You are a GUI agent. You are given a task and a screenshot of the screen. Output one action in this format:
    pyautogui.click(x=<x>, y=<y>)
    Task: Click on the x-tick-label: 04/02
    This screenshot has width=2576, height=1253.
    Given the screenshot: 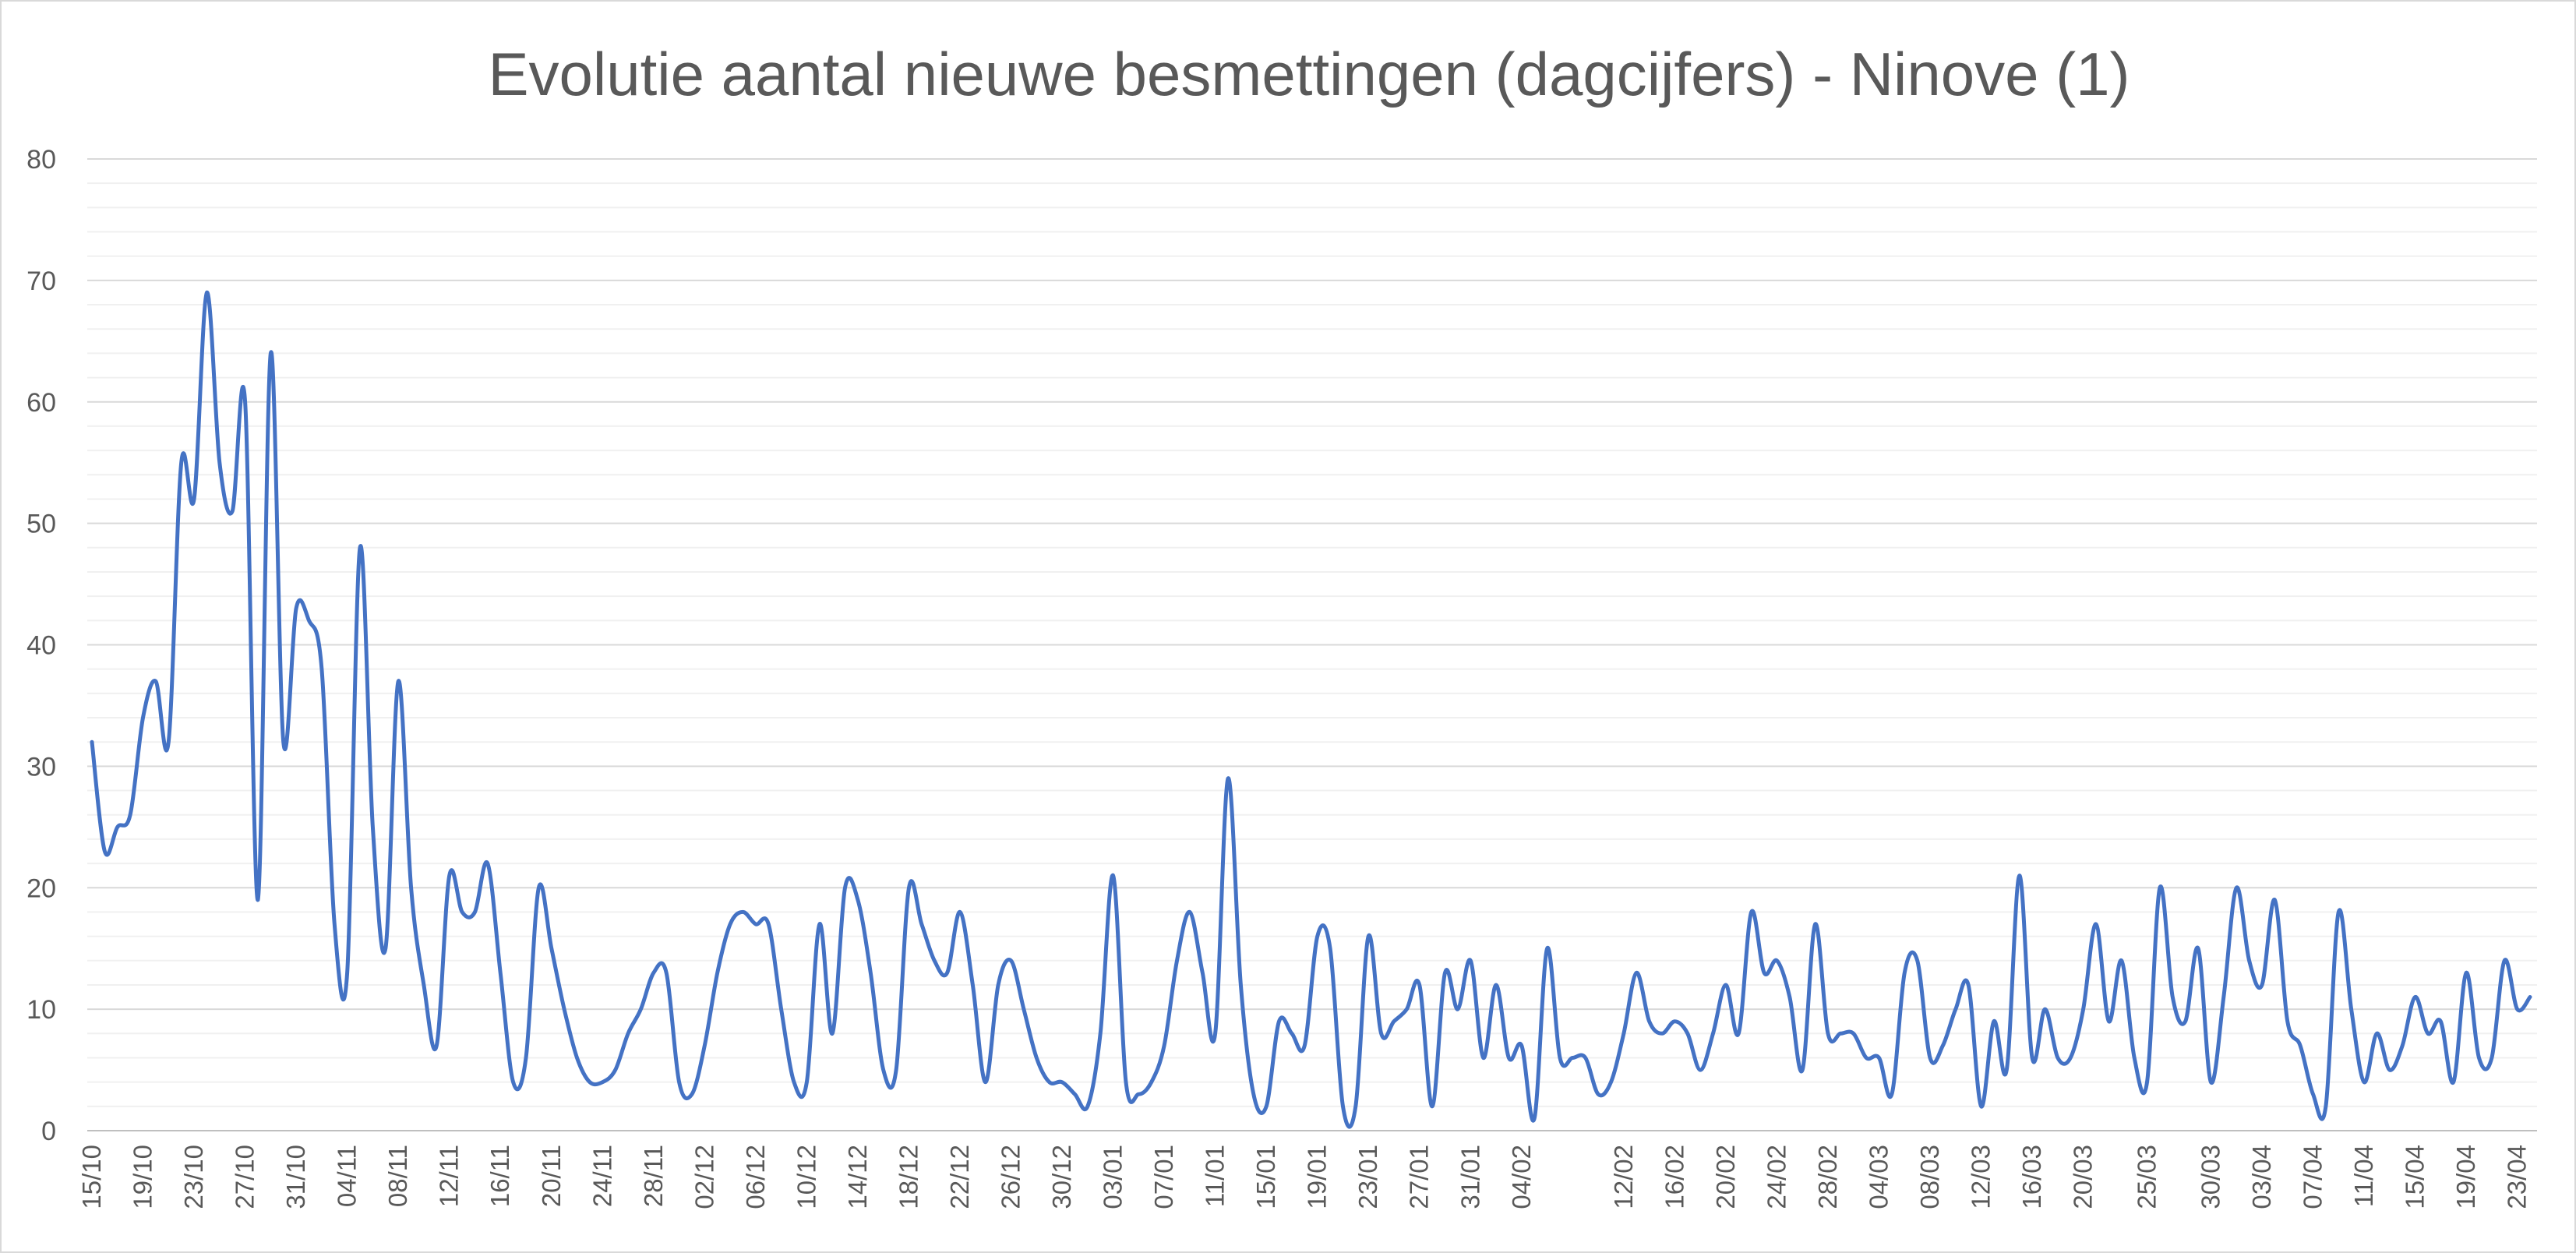 What is the action you would take?
    pyautogui.click(x=1521, y=1177)
    